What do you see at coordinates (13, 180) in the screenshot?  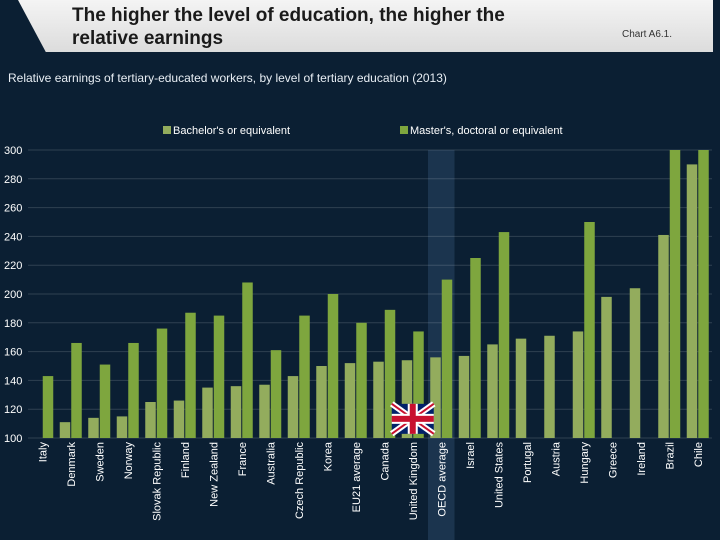 I see `y-tick-label: 280` at bounding box center [13, 180].